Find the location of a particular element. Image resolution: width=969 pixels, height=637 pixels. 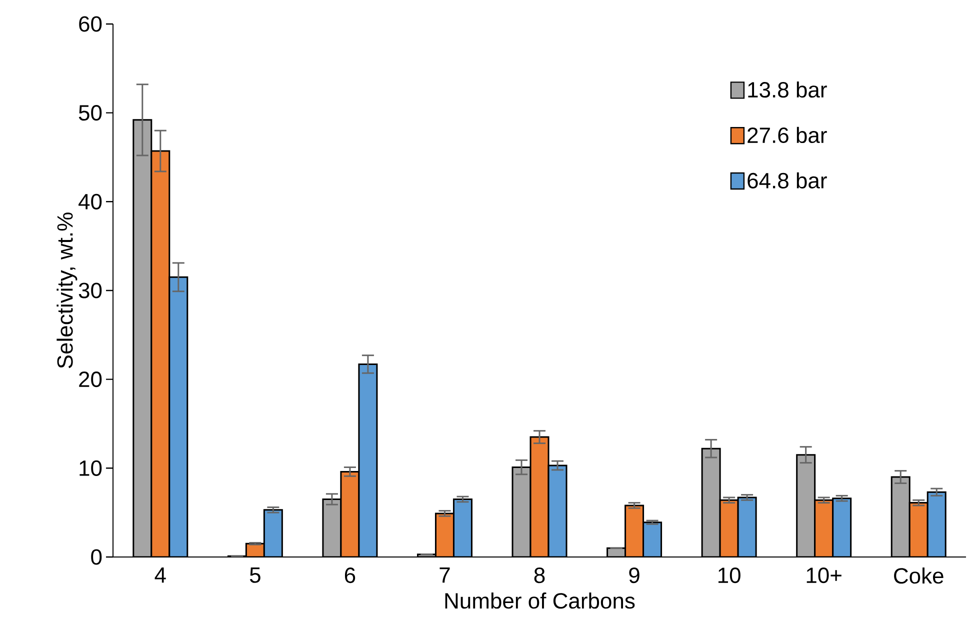

y-tick-label: 0 is located at coordinates (96, 557).